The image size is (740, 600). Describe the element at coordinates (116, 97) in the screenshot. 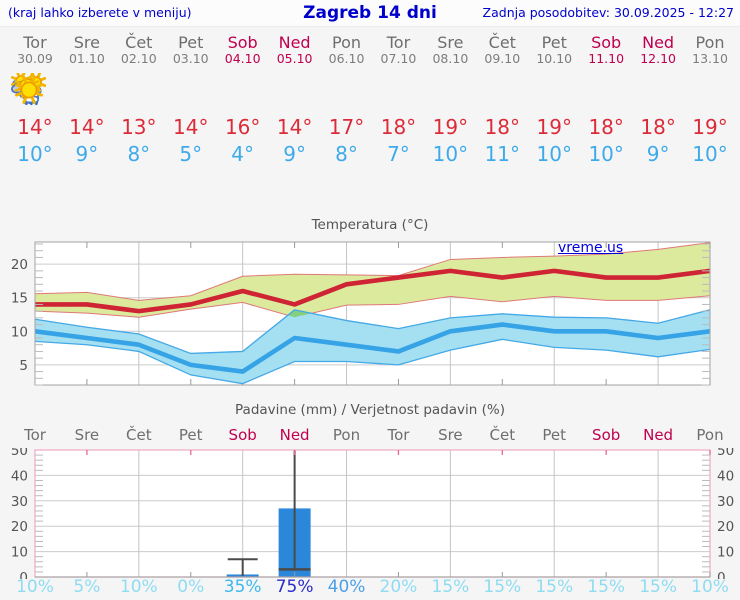

I see `day-column: Pet 03.10 14° 5°` at that location.